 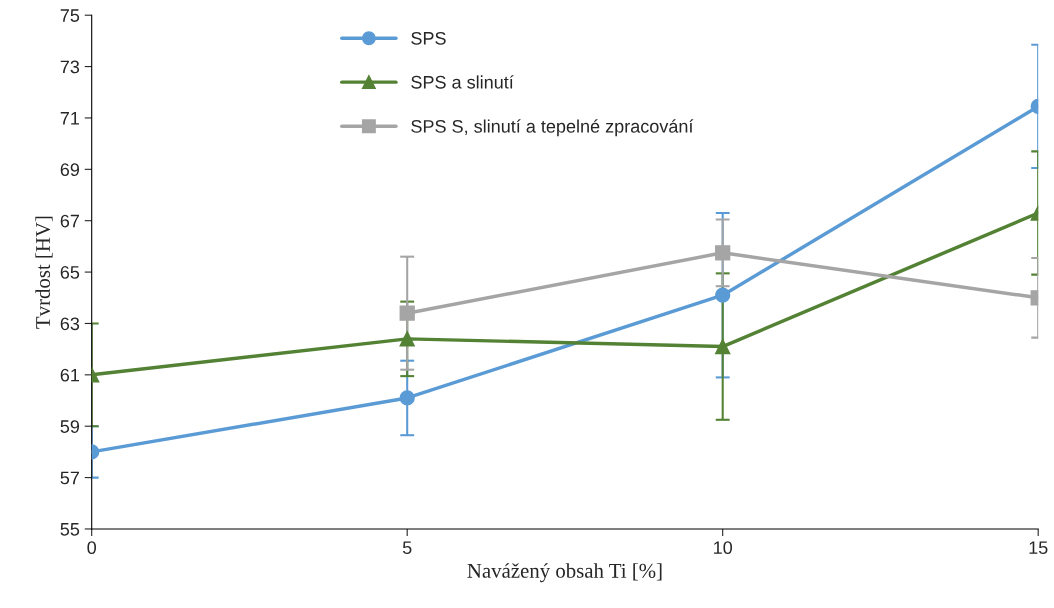 What do you see at coordinates (70, 15) in the screenshot?
I see `y-tick-label: 75` at bounding box center [70, 15].